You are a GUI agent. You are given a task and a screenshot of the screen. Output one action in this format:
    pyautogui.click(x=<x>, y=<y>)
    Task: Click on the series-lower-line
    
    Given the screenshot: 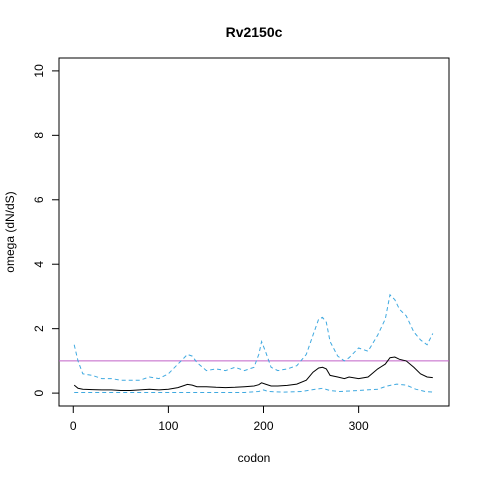 What is the action you would take?
    pyautogui.click(x=253, y=388)
    